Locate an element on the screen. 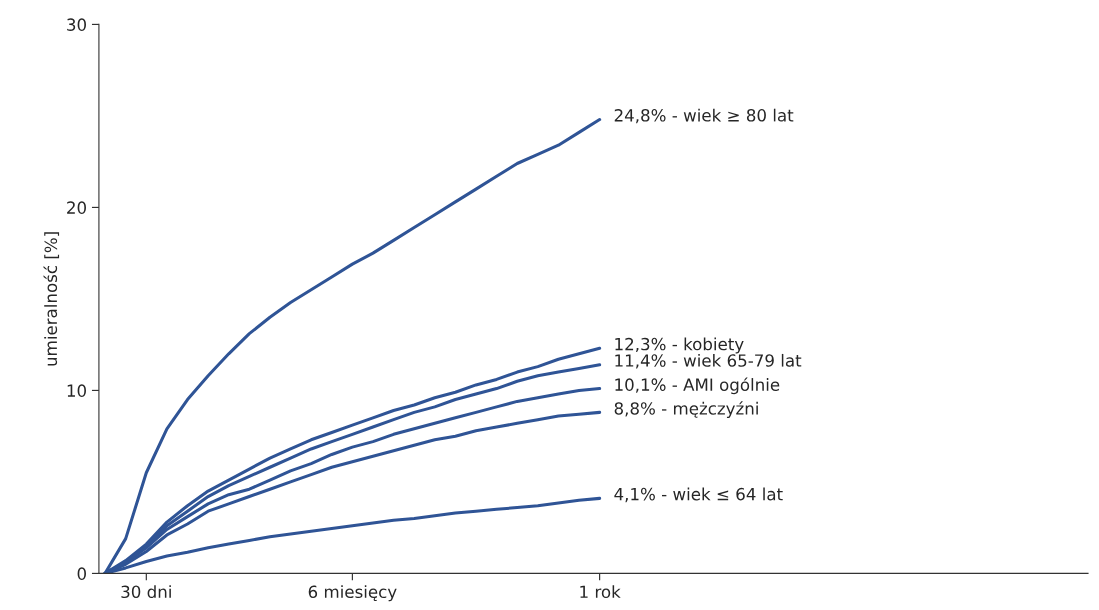 The width and height of the screenshot is (1099, 610). annotation: 10,1% - AMI ogólnie is located at coordinates (697, 386).